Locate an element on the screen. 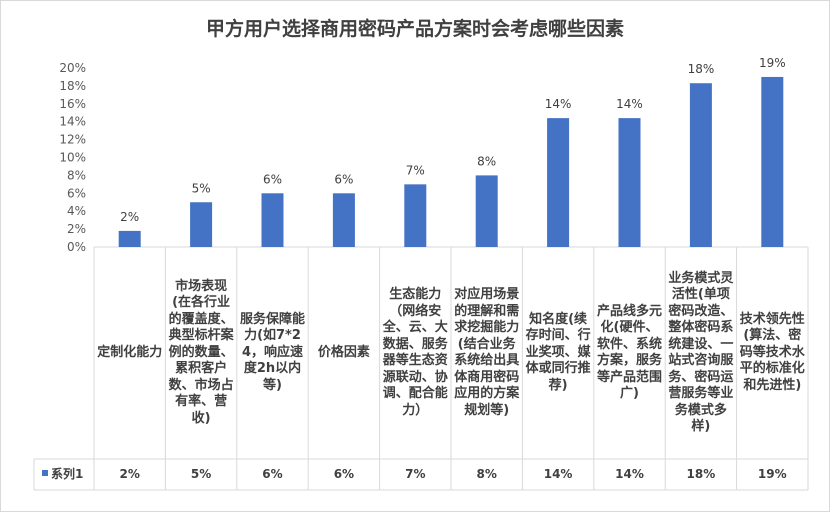 Image resolution: width=830 pixels, height=512 pixels. category-label: 产品线多元化(硬件、软件、系统方案，服务等产品范围广) is located at coordinates (629, 352).